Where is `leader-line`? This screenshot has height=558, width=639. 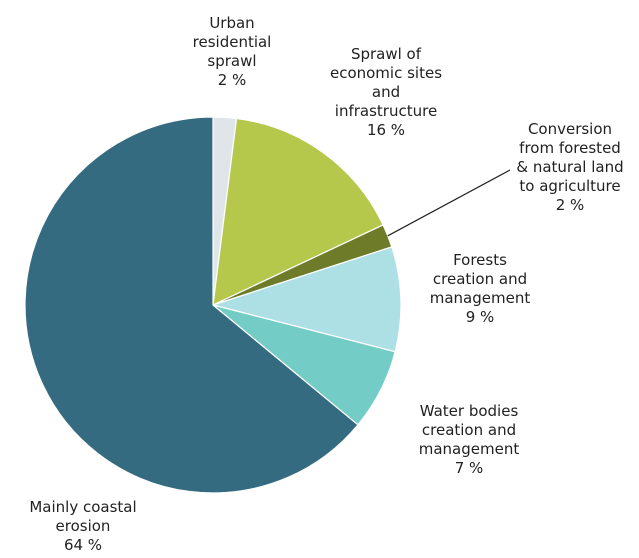
leader-line is located at coordinates (449, 203).